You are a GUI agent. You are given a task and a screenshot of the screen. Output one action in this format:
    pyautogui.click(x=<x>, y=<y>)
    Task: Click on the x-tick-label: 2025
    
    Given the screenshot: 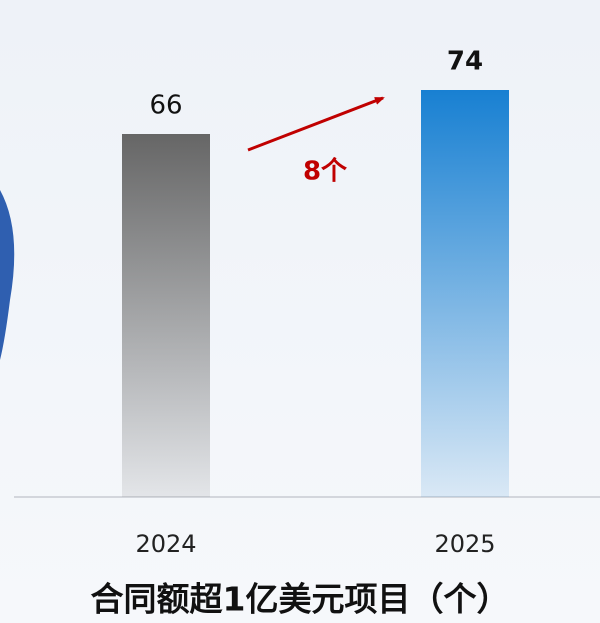 What is the action you would take?
    pyautogui.click(x=464, y=544)
    